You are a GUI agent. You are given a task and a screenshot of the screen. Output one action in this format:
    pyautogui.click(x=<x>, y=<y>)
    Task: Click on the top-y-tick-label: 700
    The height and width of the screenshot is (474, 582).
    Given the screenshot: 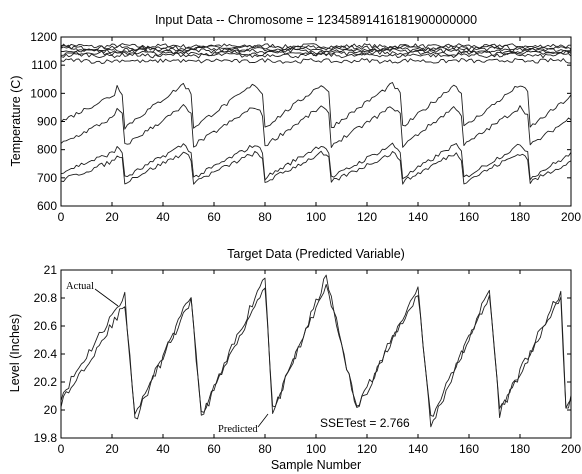 What is the action you would take?
    pyautogui.click(x=47, y=178)
    